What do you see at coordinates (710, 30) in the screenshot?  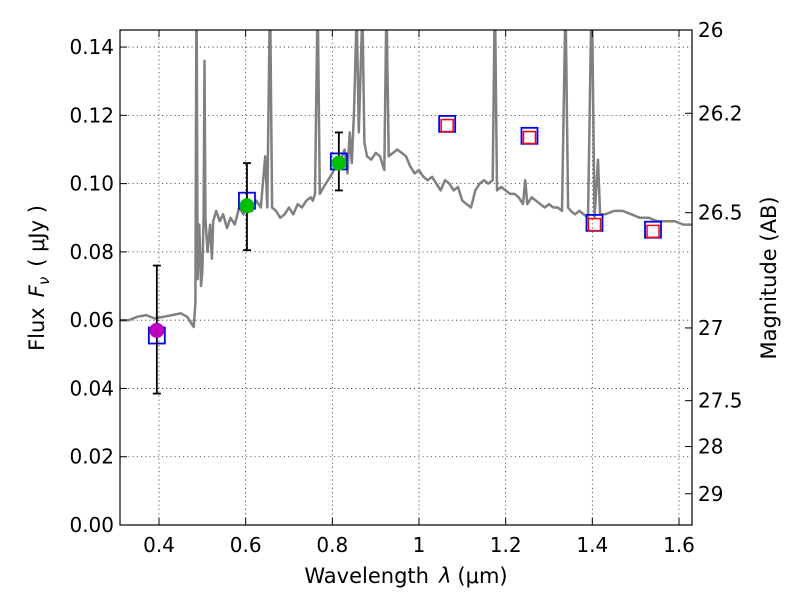 I see `mag-tick-label: 26` at bounding box center [710, 30].